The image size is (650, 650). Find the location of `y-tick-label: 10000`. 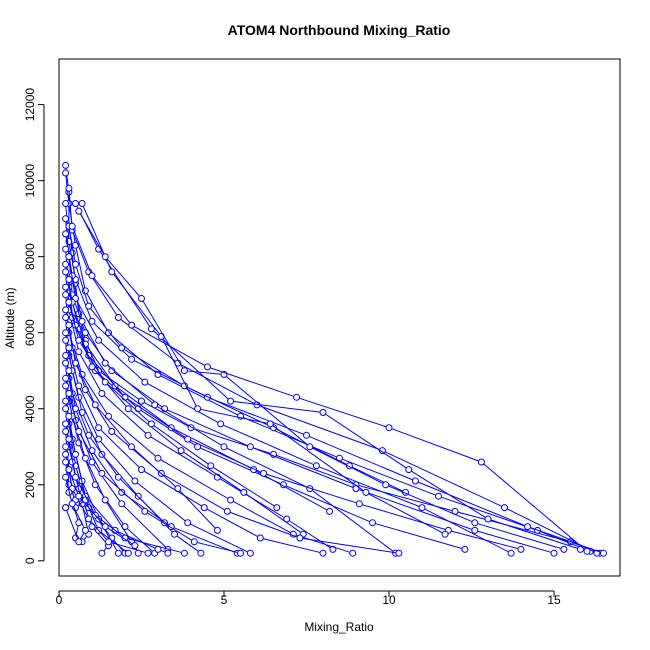

y-tick-label: 10000 is located at coordinates (30, 181).